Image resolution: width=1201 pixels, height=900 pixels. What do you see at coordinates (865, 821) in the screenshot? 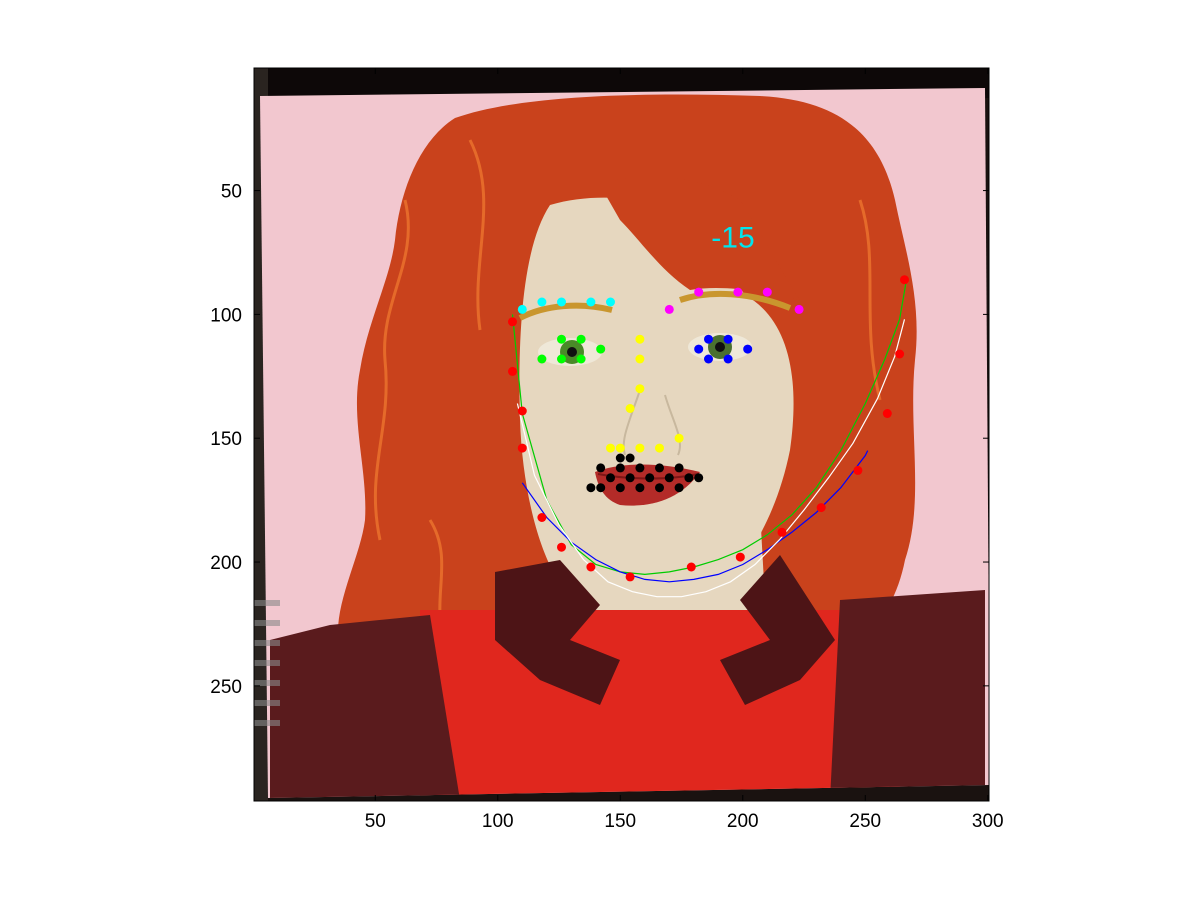
I see `x-tick-label: 250` at bounding box center [865, 821].